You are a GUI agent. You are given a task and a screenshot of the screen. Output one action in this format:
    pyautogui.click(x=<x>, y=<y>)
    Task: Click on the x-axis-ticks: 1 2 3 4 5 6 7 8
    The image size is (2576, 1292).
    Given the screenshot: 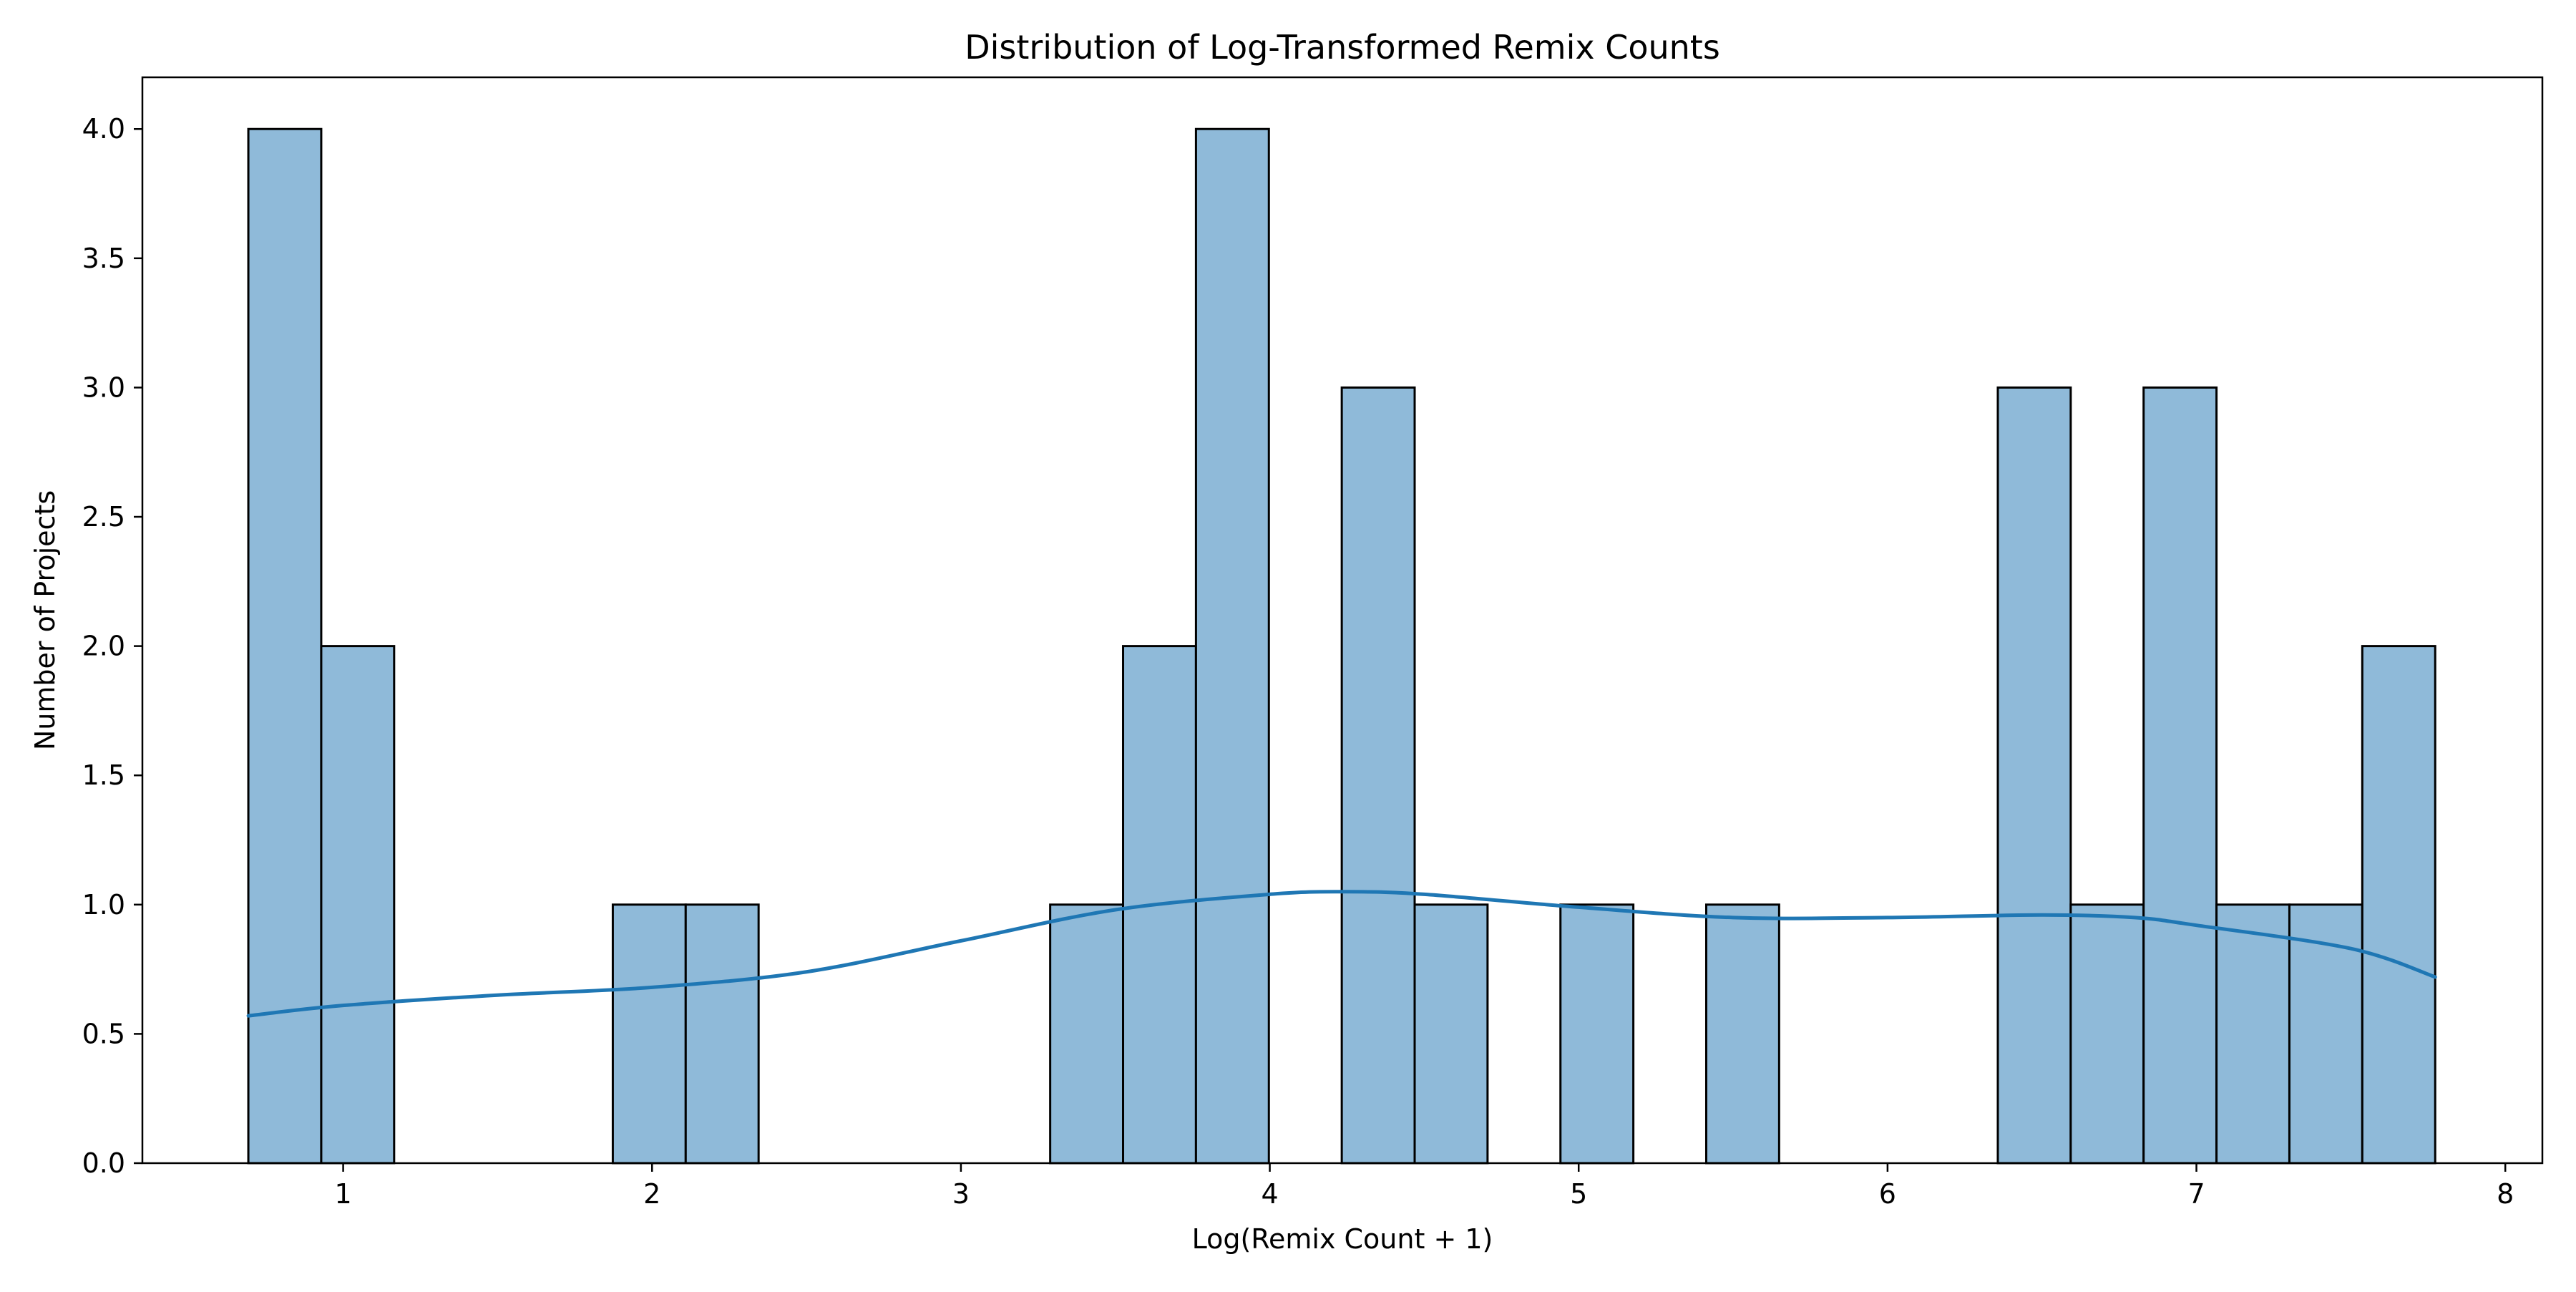 What is the action you would take?
    pyautogui.click(x=1424, y=1186)
    